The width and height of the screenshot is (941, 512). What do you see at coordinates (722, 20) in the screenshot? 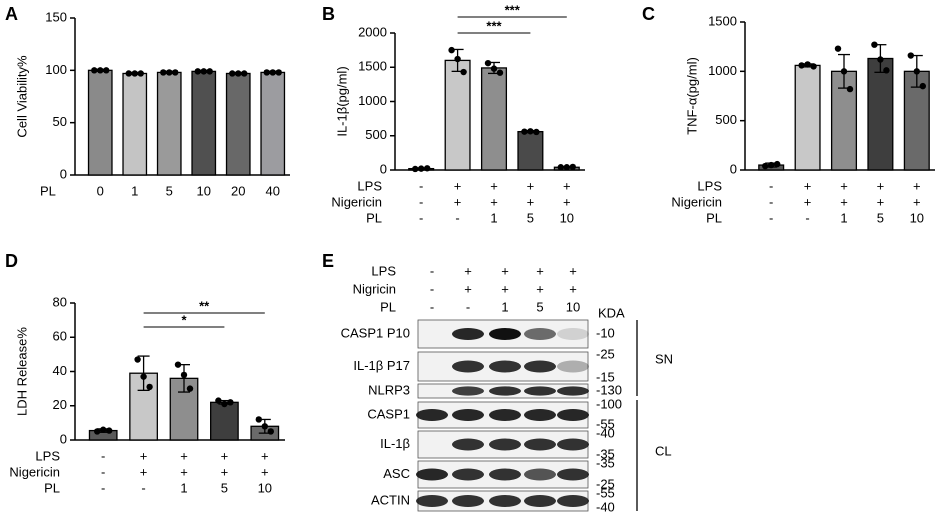
I see `y-tick-label: 1500` at bounding box center [722, 20].